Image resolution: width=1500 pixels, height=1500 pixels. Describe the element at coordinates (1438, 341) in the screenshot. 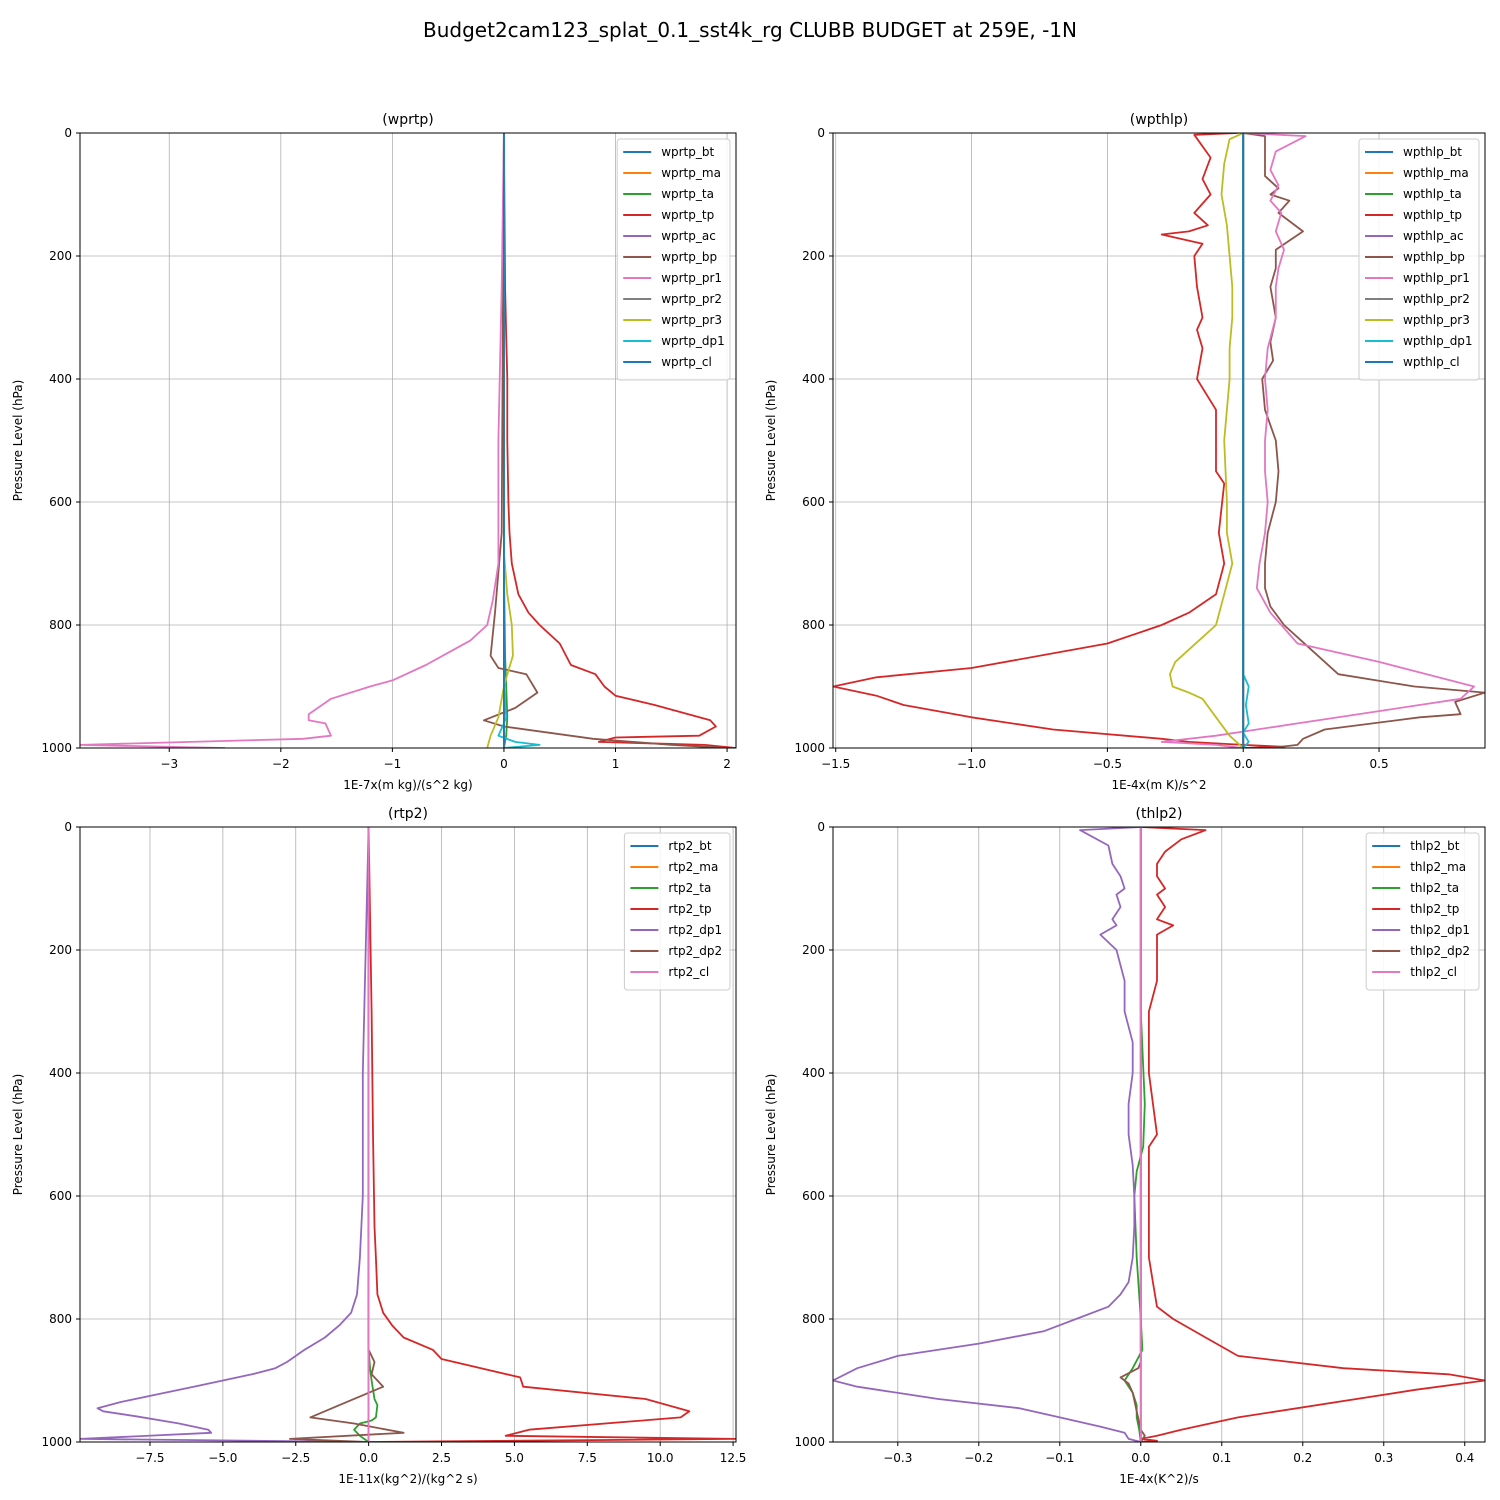

I see `legend-label: wpthlp_dp1` at that location.